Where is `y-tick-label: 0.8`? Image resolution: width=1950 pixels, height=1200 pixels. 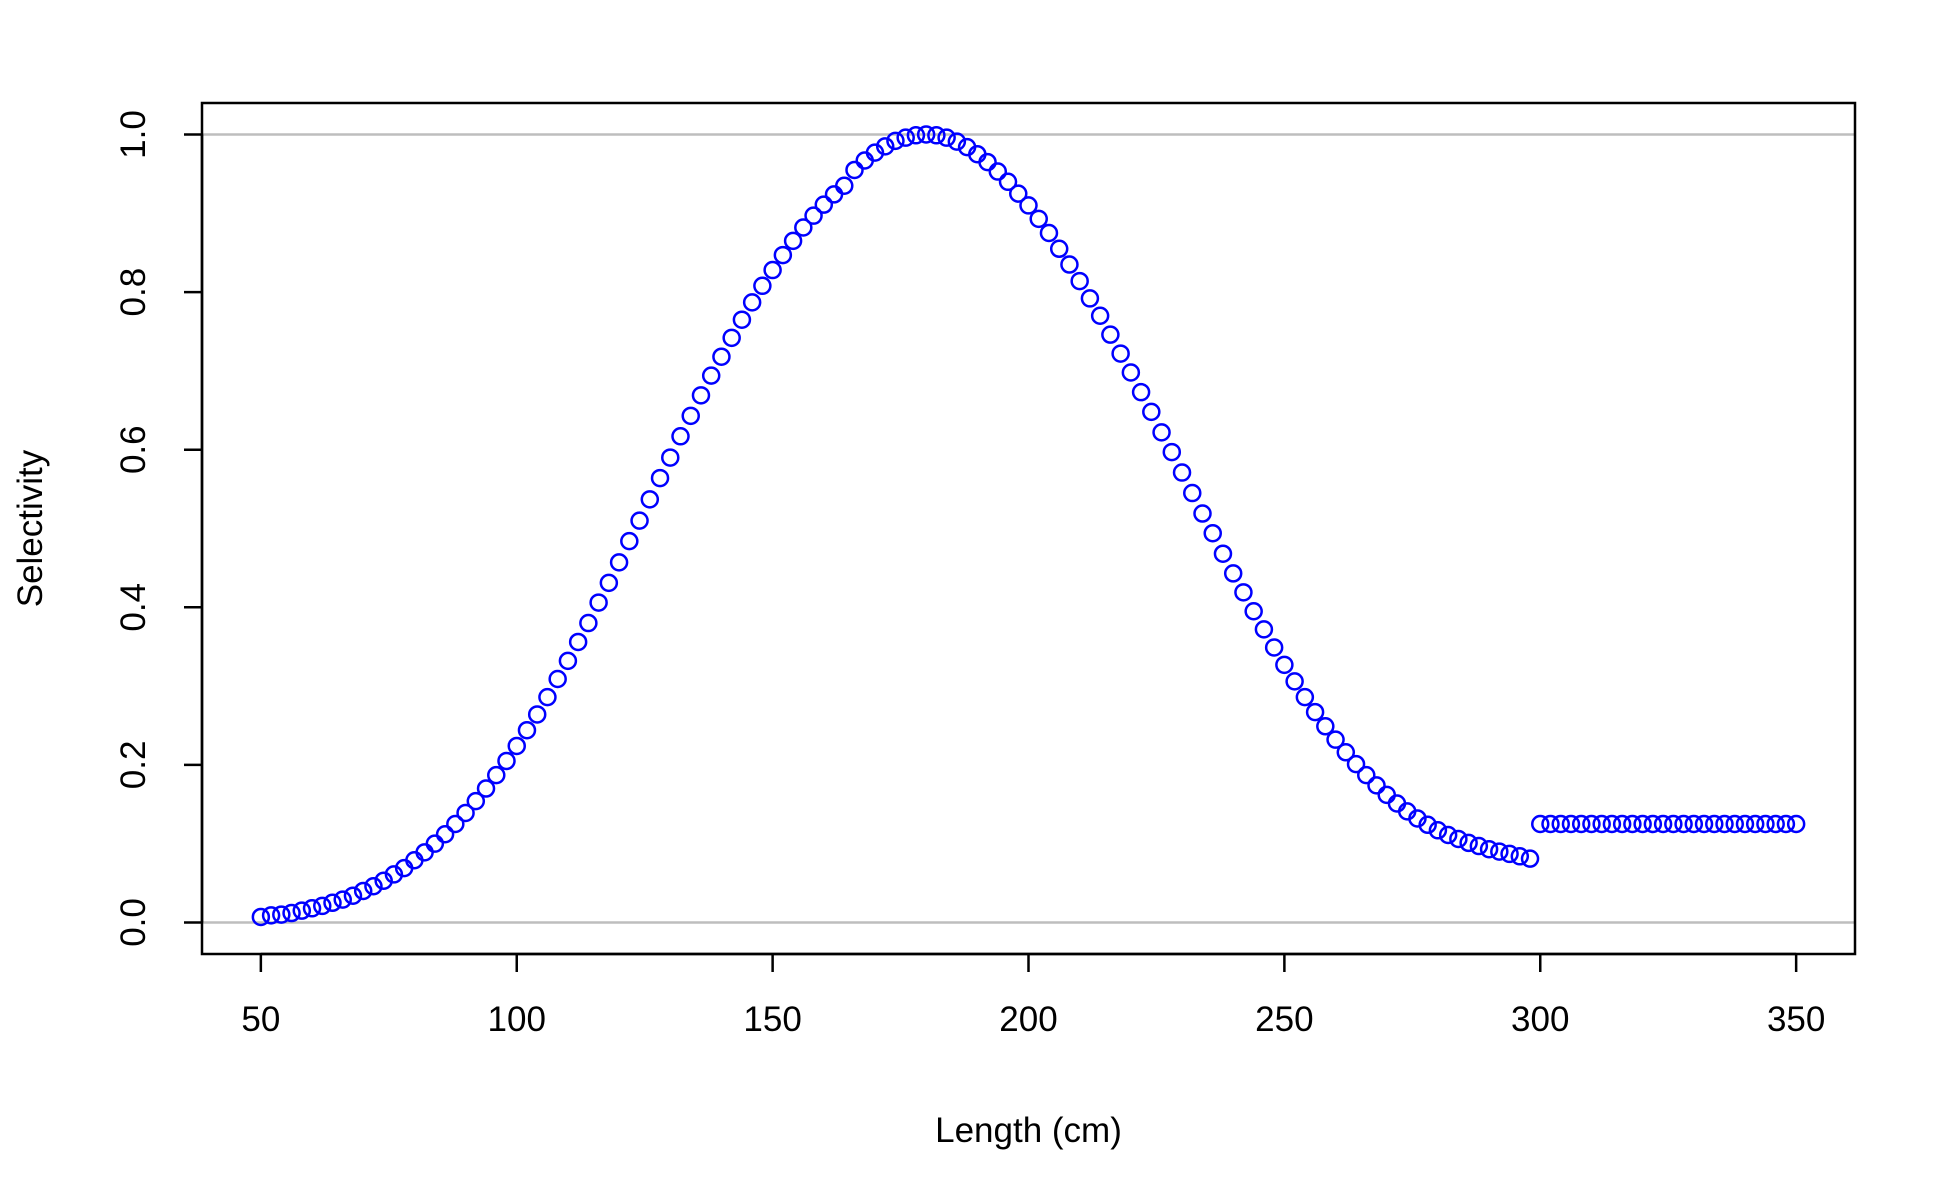 y-tick-label: 0.8 is located at coordinates (133, 292).